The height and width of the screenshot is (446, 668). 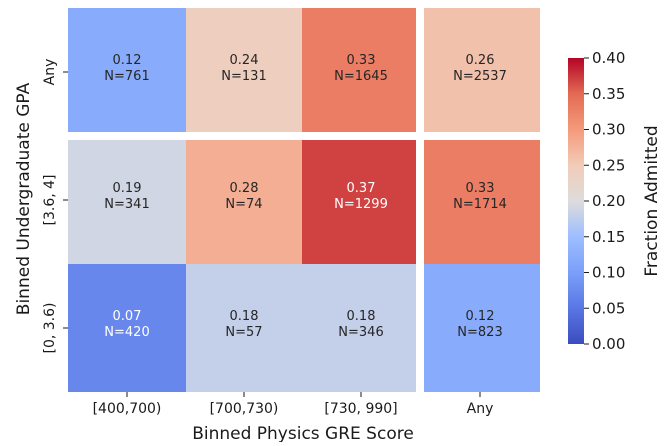 I want to click on colorbar-ticks: 0.00 0.05 0.10 0.15 0.20 0.25 0.30 0.35 0.40, so click(x=604, y=201).